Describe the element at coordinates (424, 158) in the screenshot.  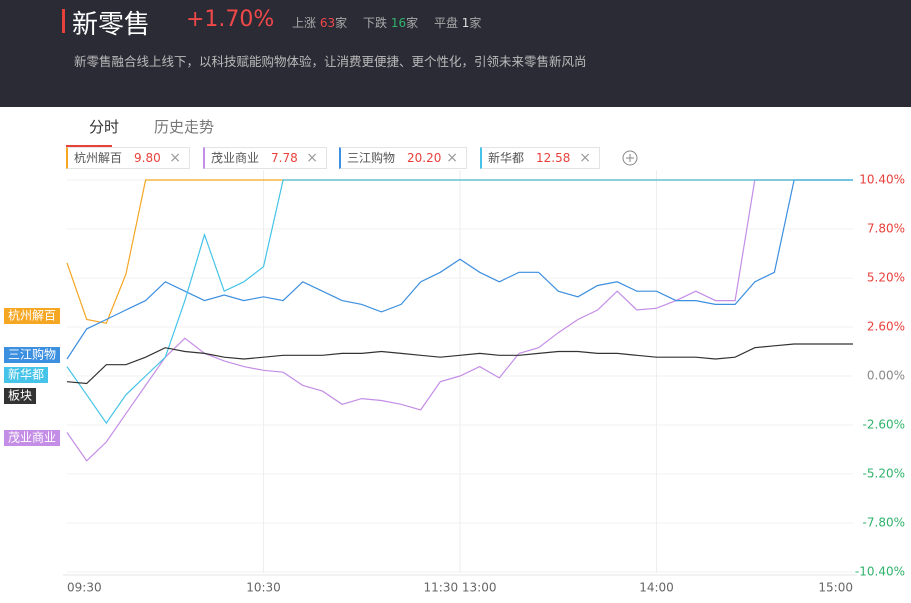
I see `chip-price: 20.20` at that location.